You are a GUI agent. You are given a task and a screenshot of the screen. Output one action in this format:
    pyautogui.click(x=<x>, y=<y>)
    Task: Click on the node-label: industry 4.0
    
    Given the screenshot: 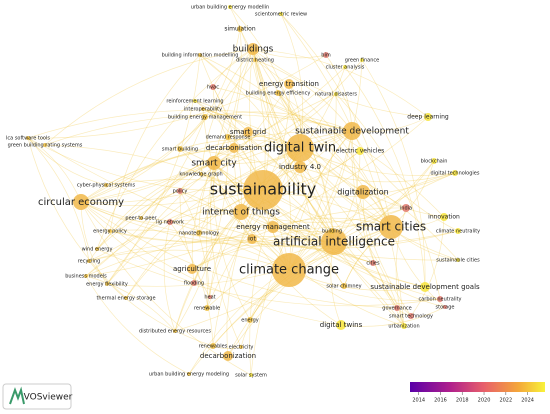 What is the action you would take?
    pyautogui.click(x=300, y=167)
    